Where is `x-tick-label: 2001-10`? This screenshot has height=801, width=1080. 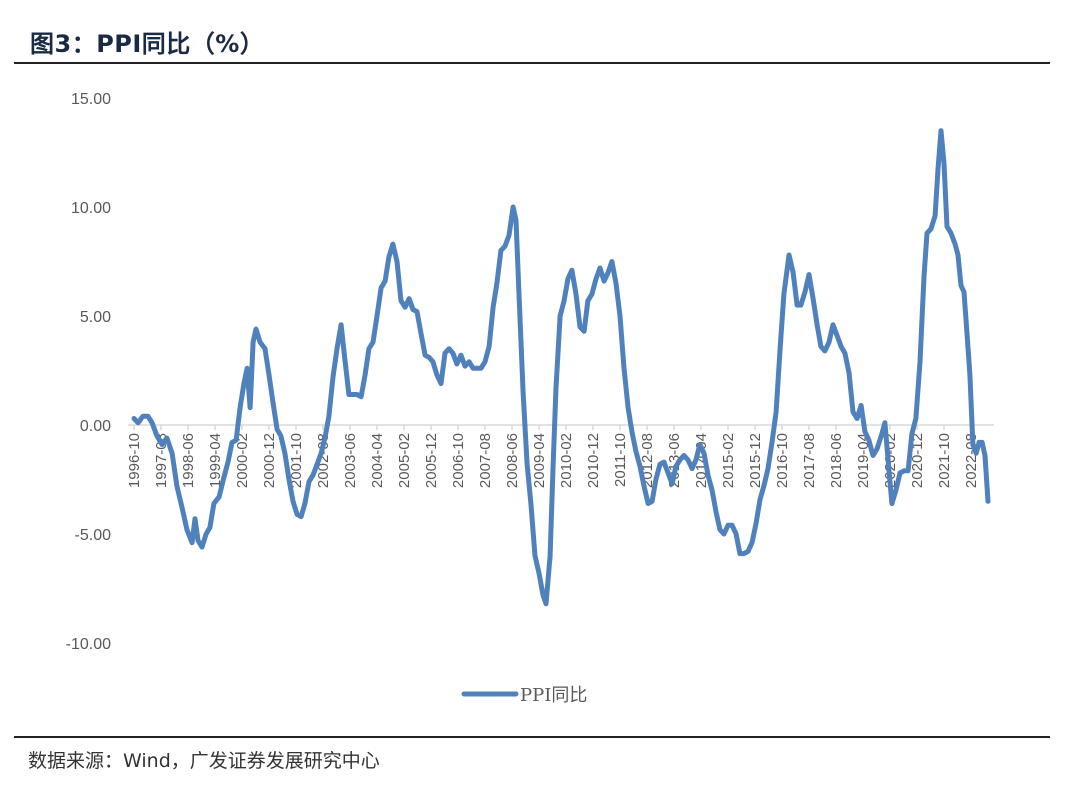 x-tick-label: 2001-10 is located at coordinates (296, 460).